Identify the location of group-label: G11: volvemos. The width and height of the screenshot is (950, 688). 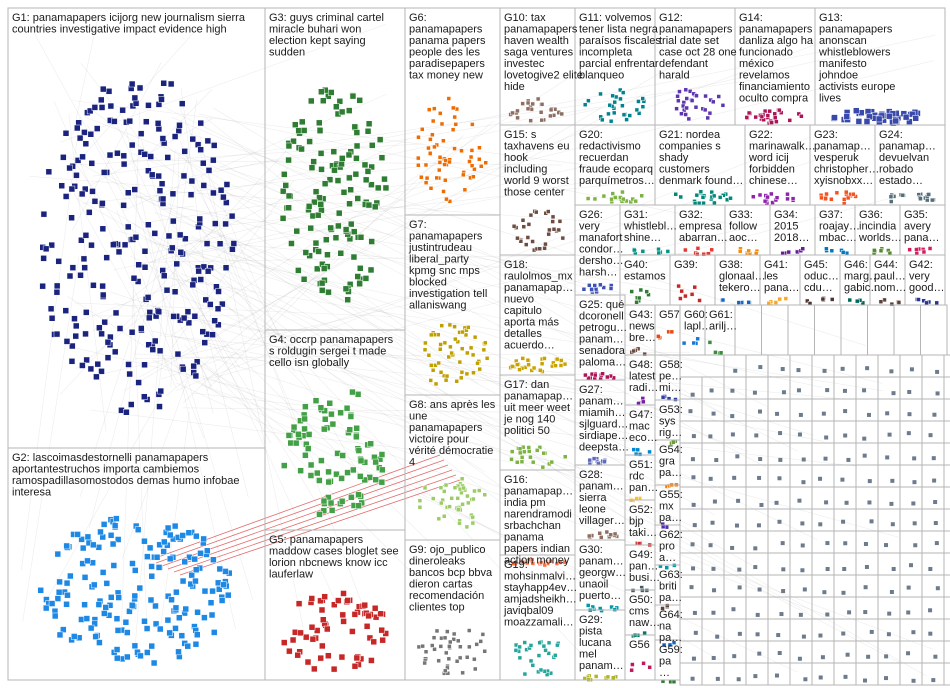
(615, 18).